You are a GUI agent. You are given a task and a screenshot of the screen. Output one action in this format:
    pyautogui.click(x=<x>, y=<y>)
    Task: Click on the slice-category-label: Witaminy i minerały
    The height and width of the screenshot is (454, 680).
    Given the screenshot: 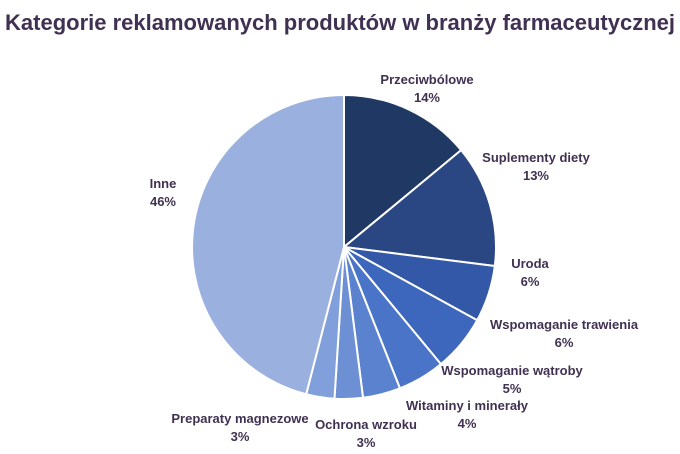 What is the action you would take?
    pyautogui.click(x=467, y=405)
    